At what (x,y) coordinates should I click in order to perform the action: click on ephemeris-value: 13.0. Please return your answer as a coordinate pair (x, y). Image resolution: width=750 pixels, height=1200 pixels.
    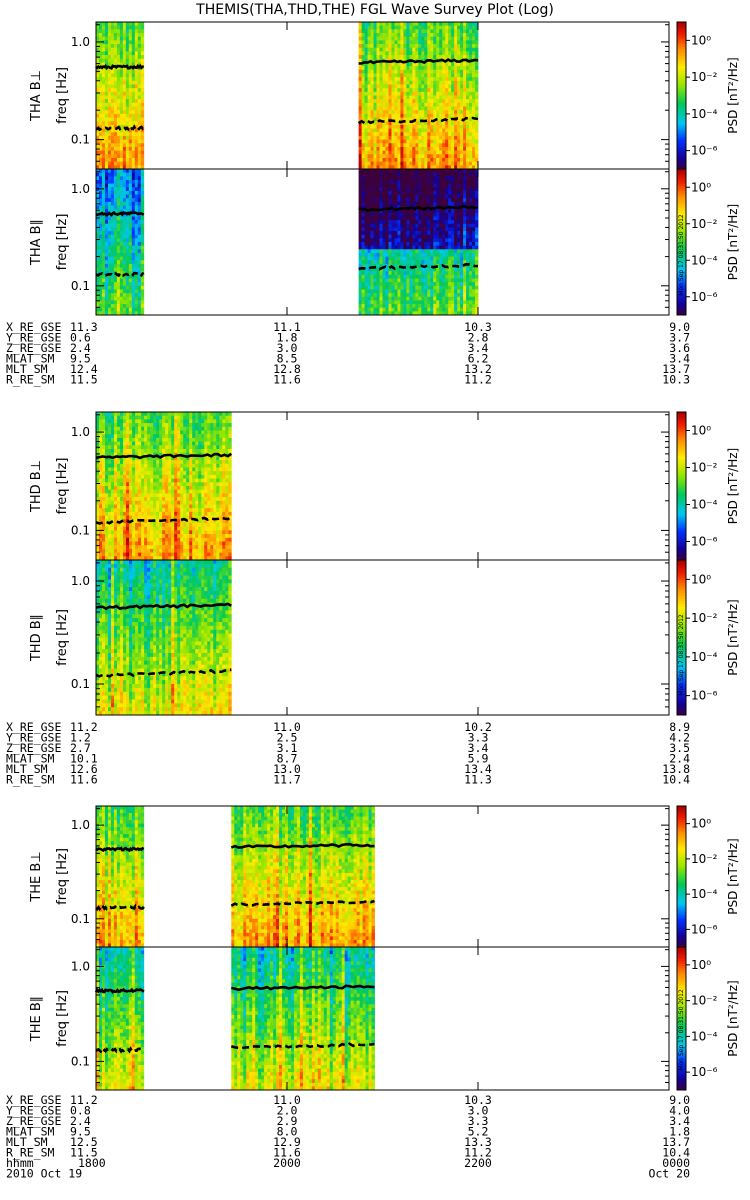
    Looking at the image, I should click on (287, 769).